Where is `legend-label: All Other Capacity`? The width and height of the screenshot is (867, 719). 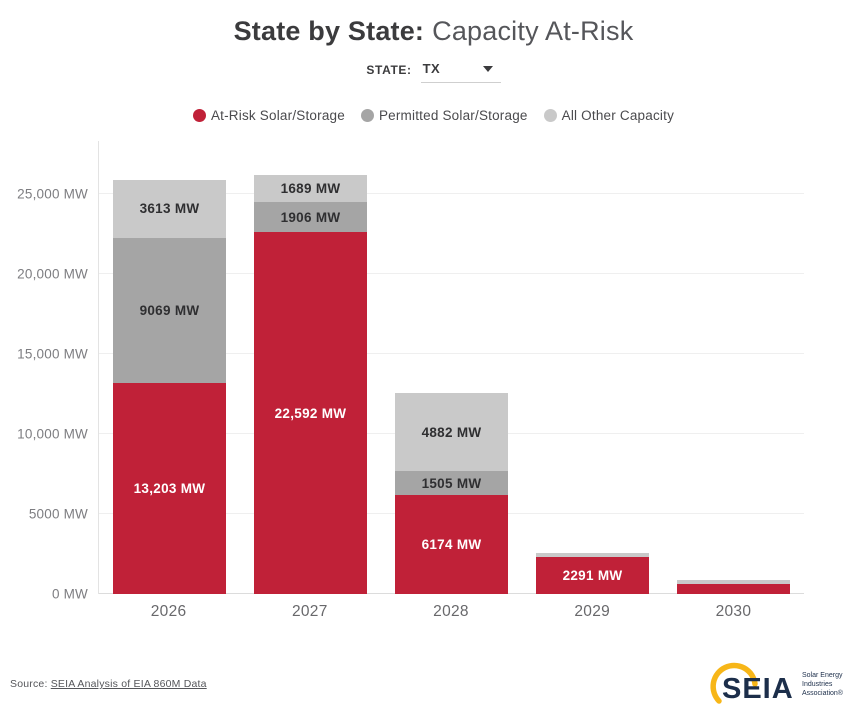 legend-label: All Other Capacity is located at coordinates (618, 115).